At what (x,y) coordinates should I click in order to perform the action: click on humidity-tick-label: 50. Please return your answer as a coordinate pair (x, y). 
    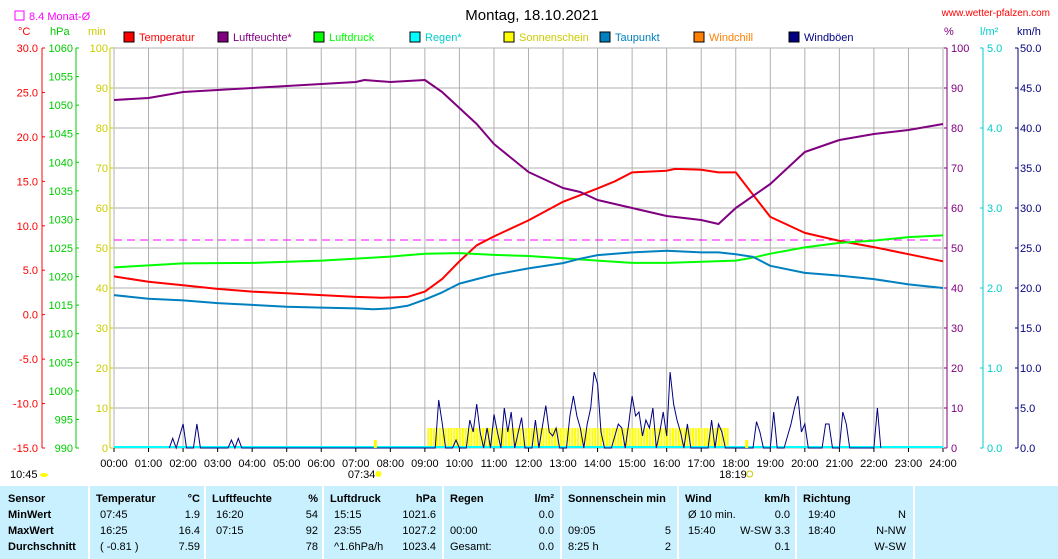
    Looking at the image, I should click on (957, 249).